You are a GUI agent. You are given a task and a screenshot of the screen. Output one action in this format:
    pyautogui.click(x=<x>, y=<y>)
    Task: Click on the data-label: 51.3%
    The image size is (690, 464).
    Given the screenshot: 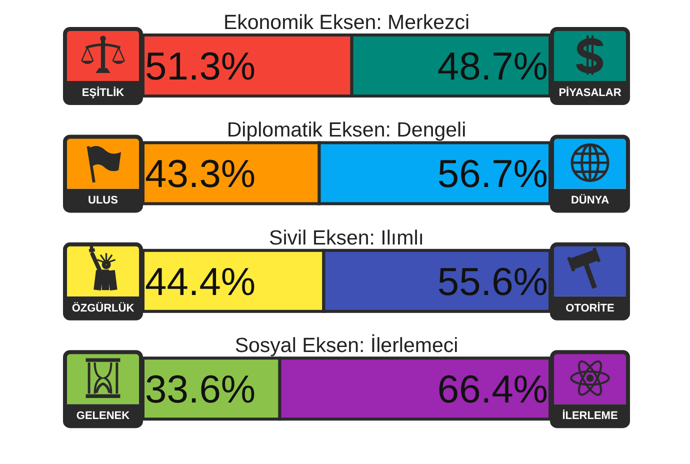 What is the action you would take?
    pyautogui.click(x=200, y=67)
    